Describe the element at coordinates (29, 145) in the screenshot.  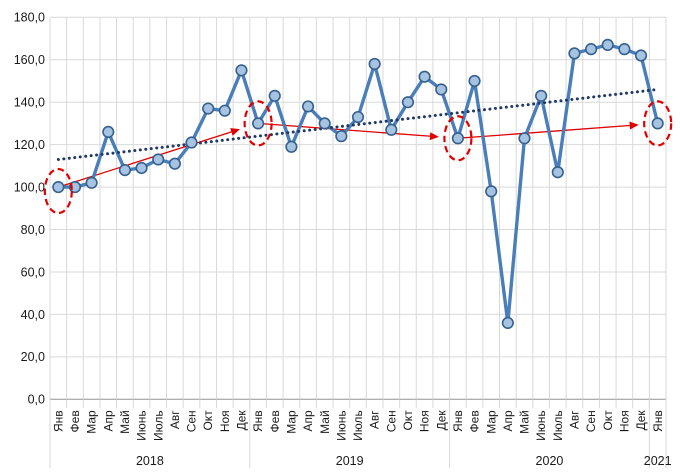
I see `y-tick-label: 120,0` at that location.